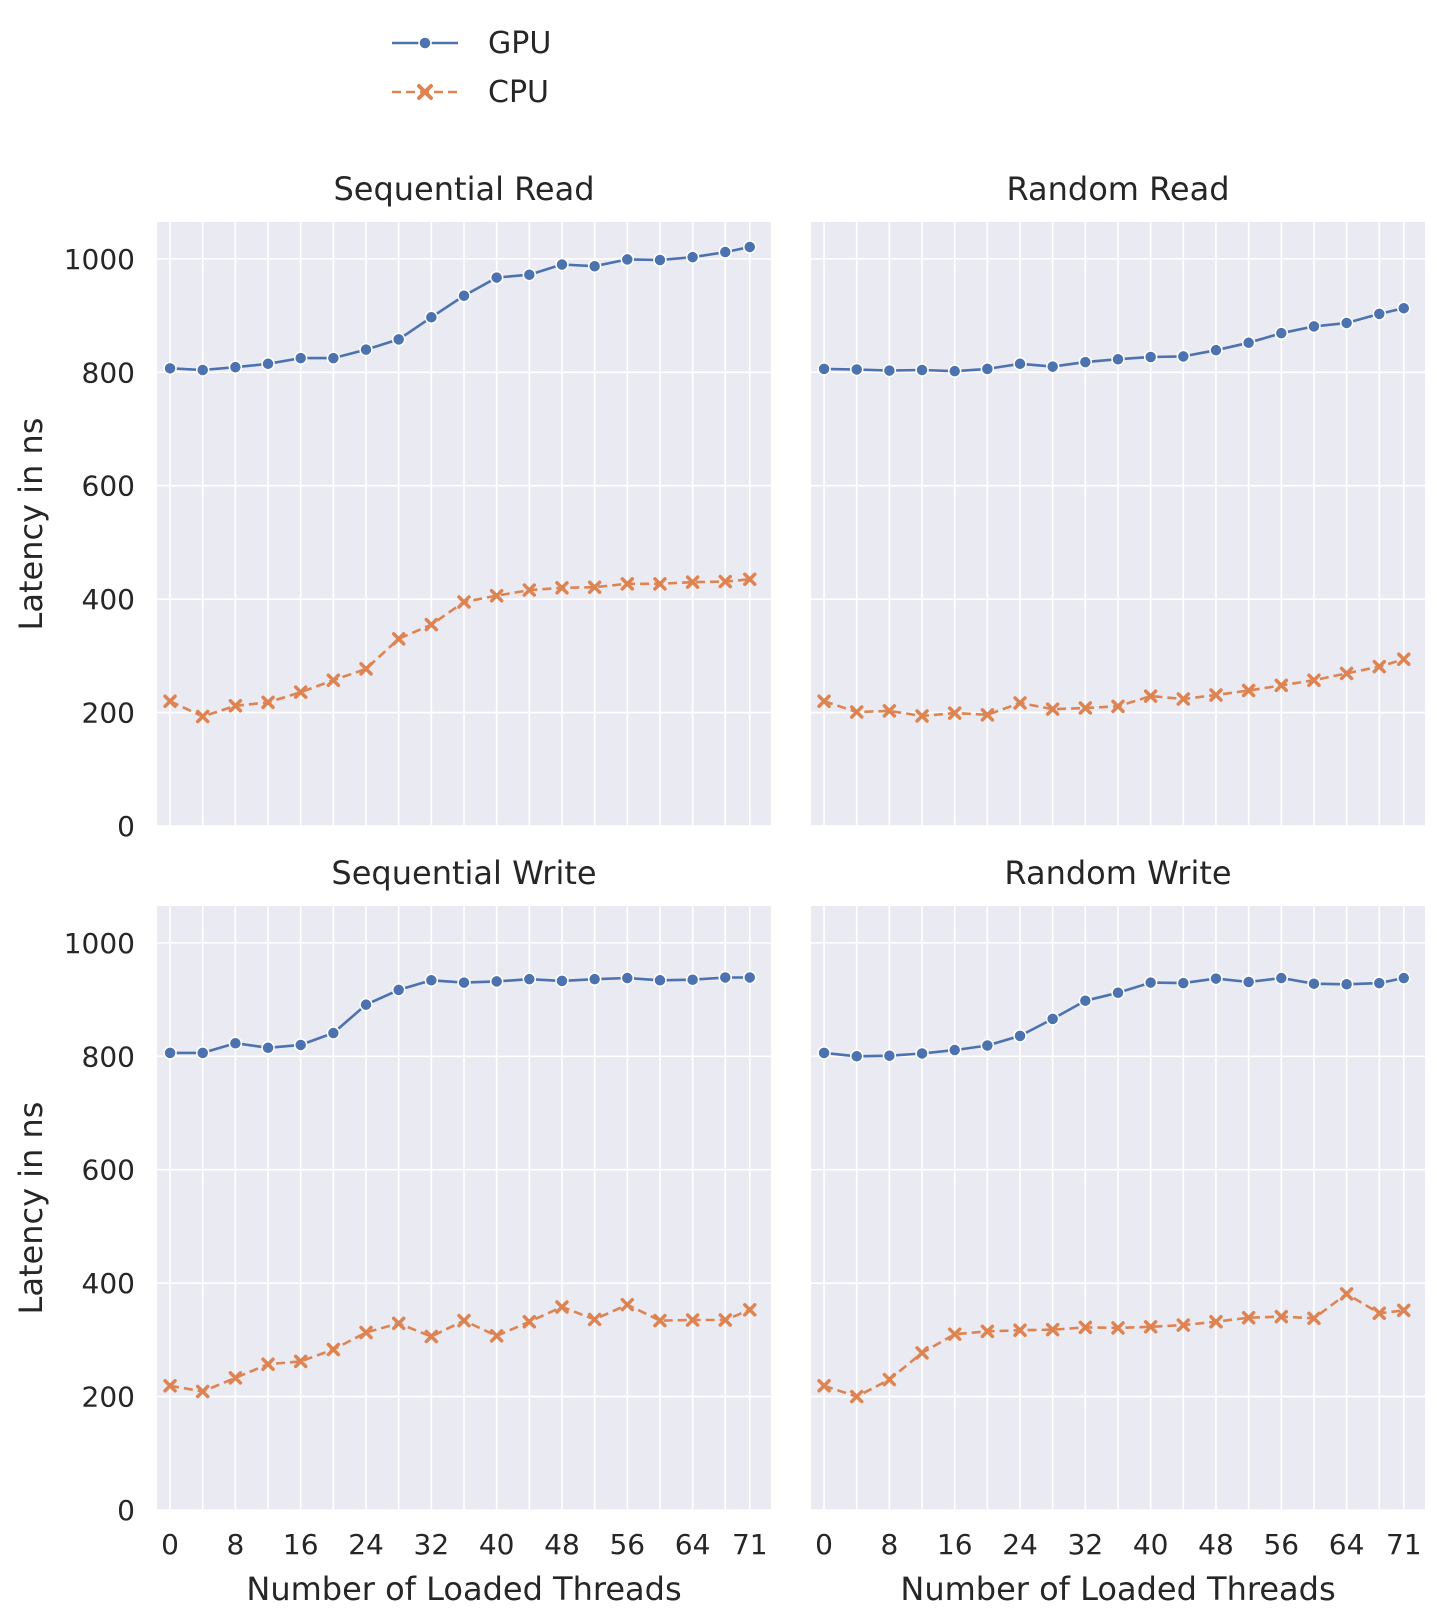  What do you see at coordinates (463, 189) in the screenshot?
I see `panel-title: Sequential Read` at bounding box center [463, 189].